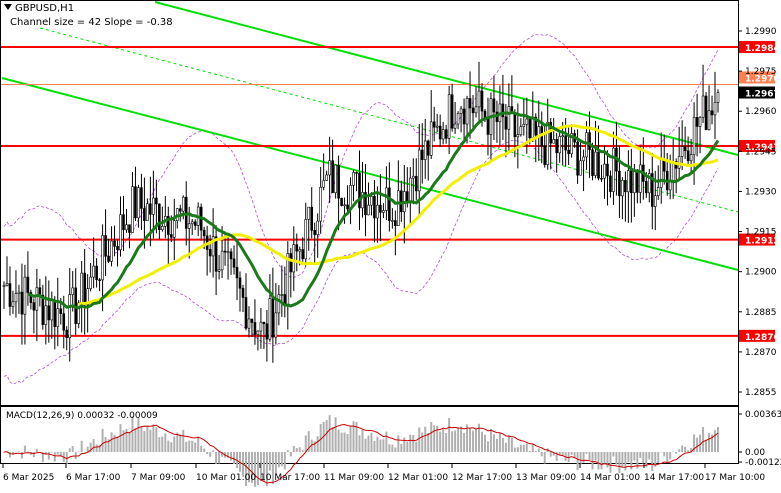  I want to click on price-tick-label: 1.2930, so click(761, 192).